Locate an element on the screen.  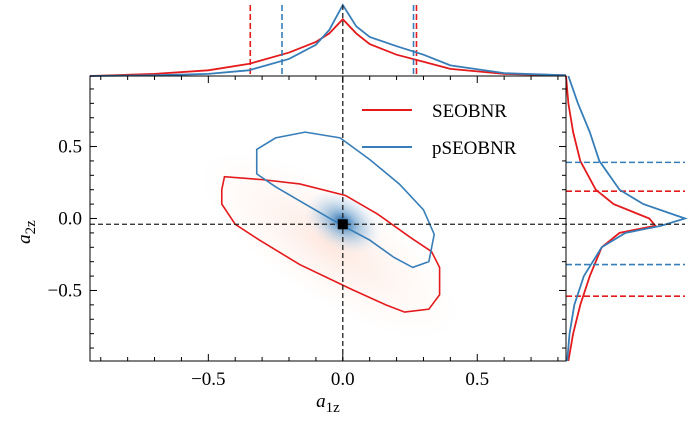
x-axis-label: a1z is located at coordinates (328, 403).